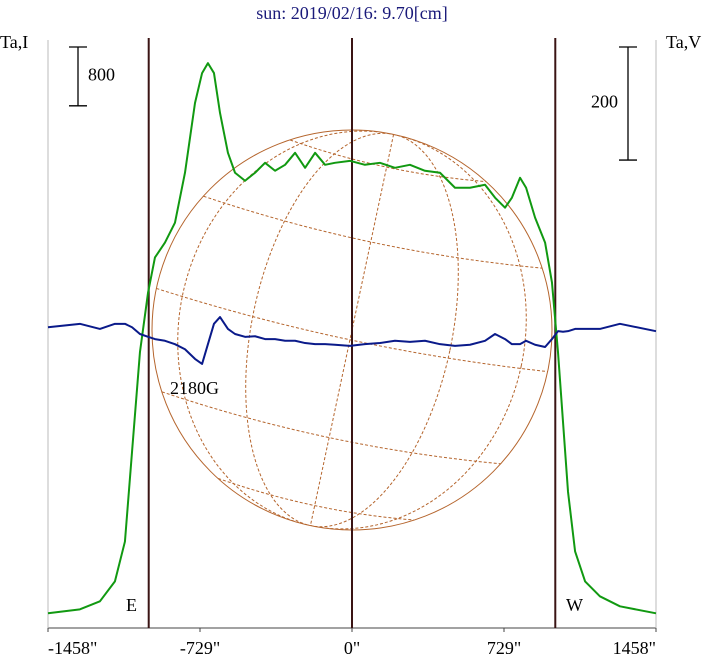 Image resolution: width=708 pixels, height=662 pixels. Describe the element at coordinates (574, 605) in the screenshot. I see `annotation-west: W` at that location.